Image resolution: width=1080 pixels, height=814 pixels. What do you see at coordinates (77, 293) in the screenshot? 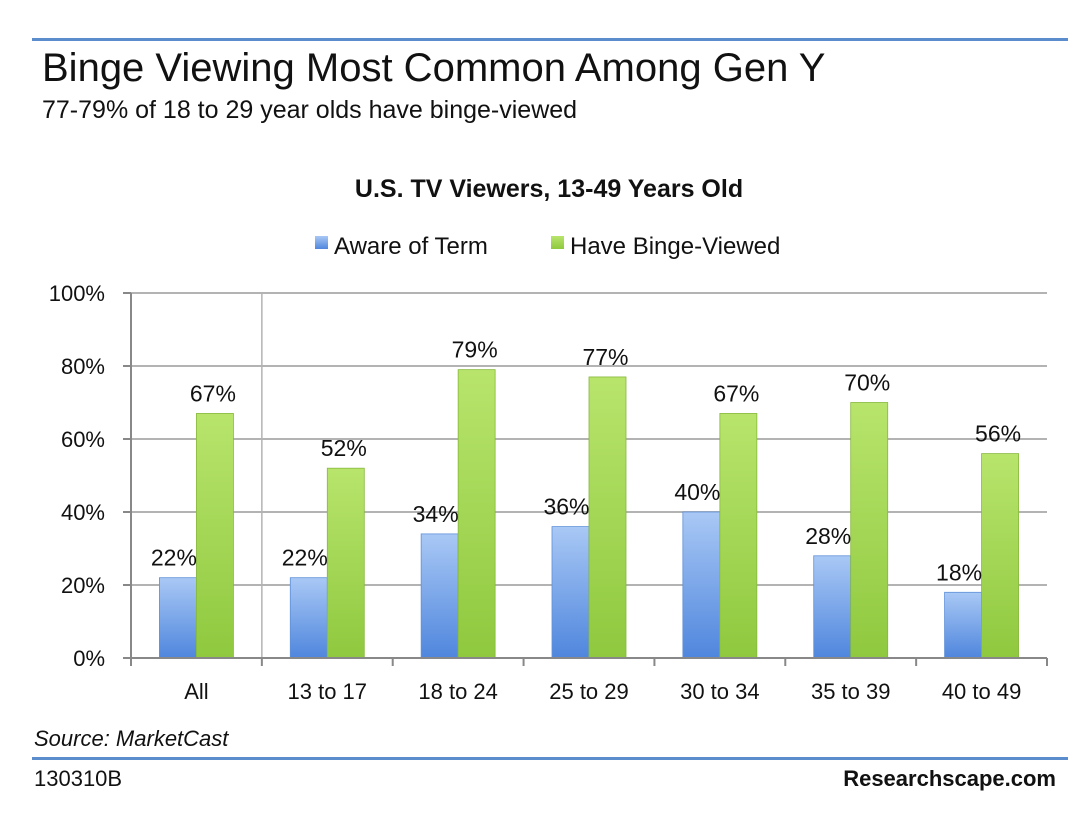
I see `y-tick-label: 100%` at bounding box center [77, 293].